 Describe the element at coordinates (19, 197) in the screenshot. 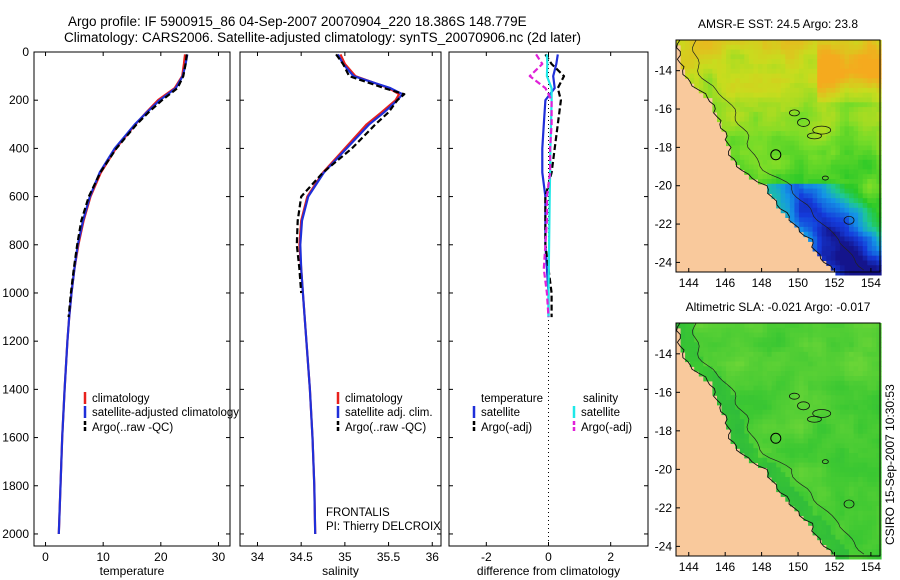

I see `y-tick-label: 600` at that location.